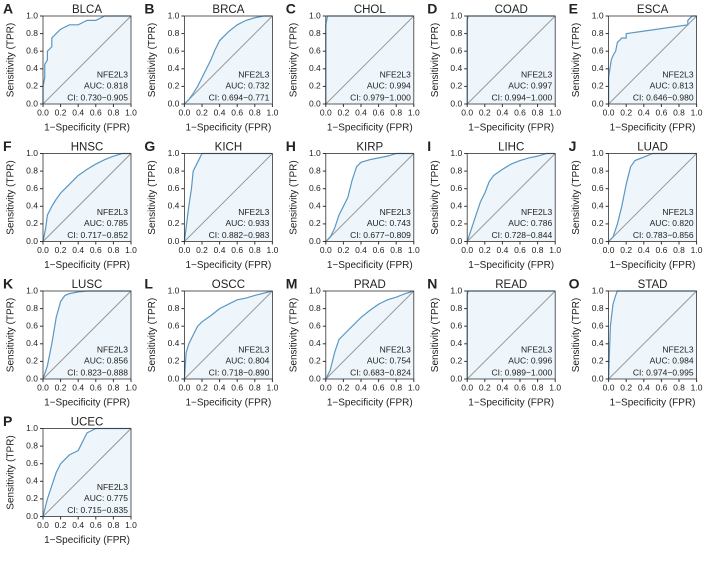  I want to click on panel-letter: L, so click(148, 284).